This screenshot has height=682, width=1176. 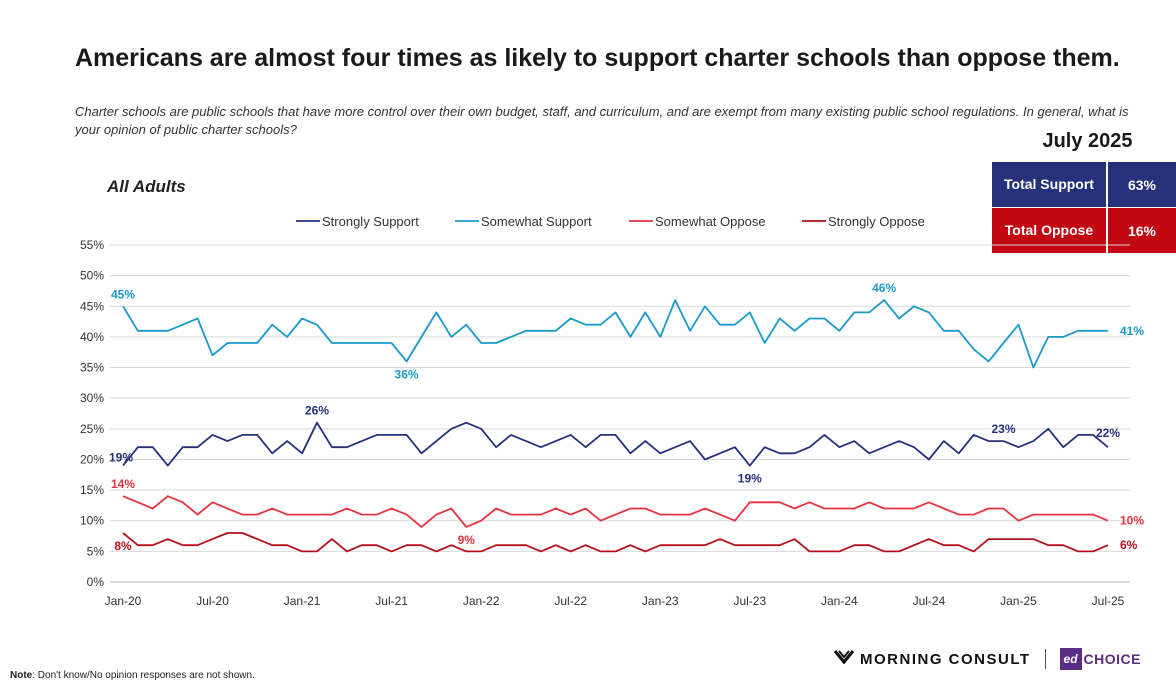 What do you see at coordinates (123, 601) in the screenshot?
I see `x-tick-label: Jan-20` at bounding box center [123, 601].